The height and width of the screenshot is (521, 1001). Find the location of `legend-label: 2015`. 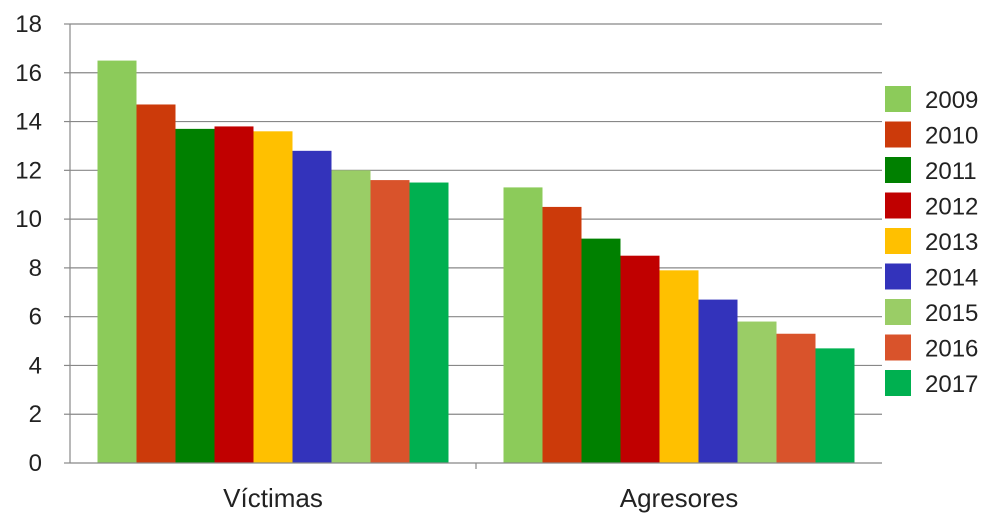

legend-label: 2015 is located at coordinates (951, 313).